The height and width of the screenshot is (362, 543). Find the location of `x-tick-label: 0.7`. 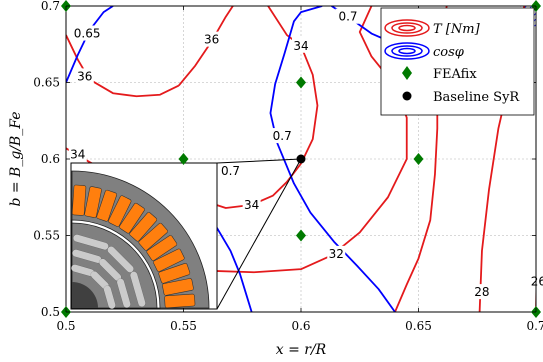

x-tick-label: 0.7 is located at coordinates (534, 326).